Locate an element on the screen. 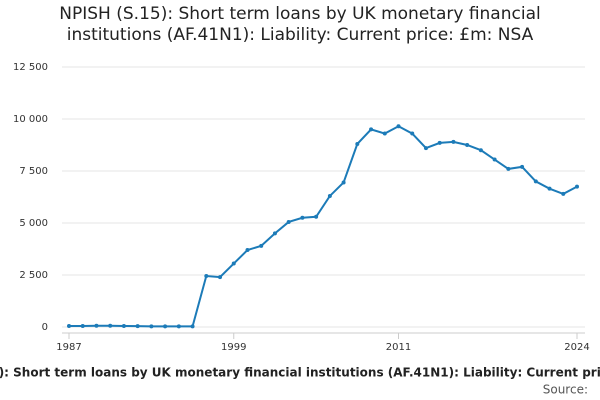 The width and height of the screenshot is (600, 400). source-label: Source: is located at coordinates (565, 390).